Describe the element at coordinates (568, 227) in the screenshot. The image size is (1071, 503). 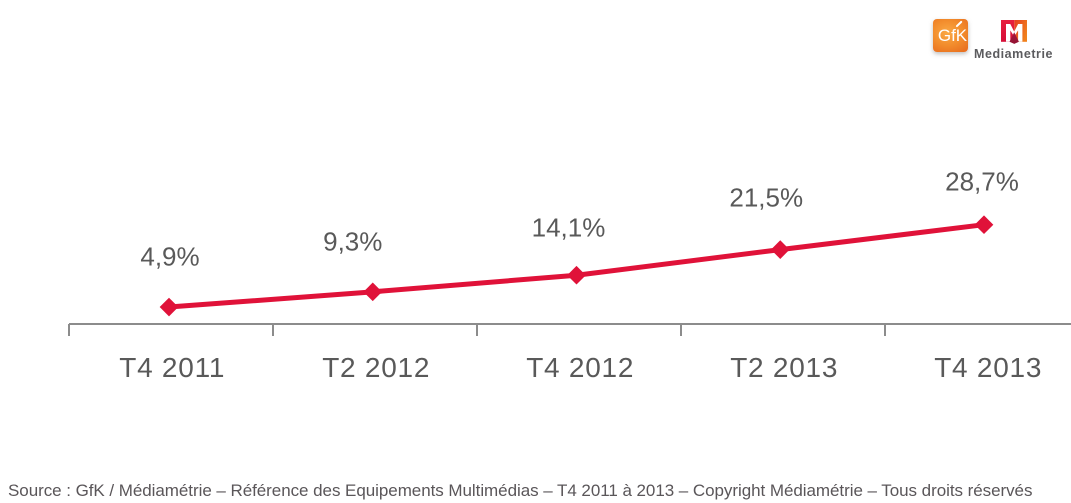
I see `data-label-2: 14,1%` at that location.